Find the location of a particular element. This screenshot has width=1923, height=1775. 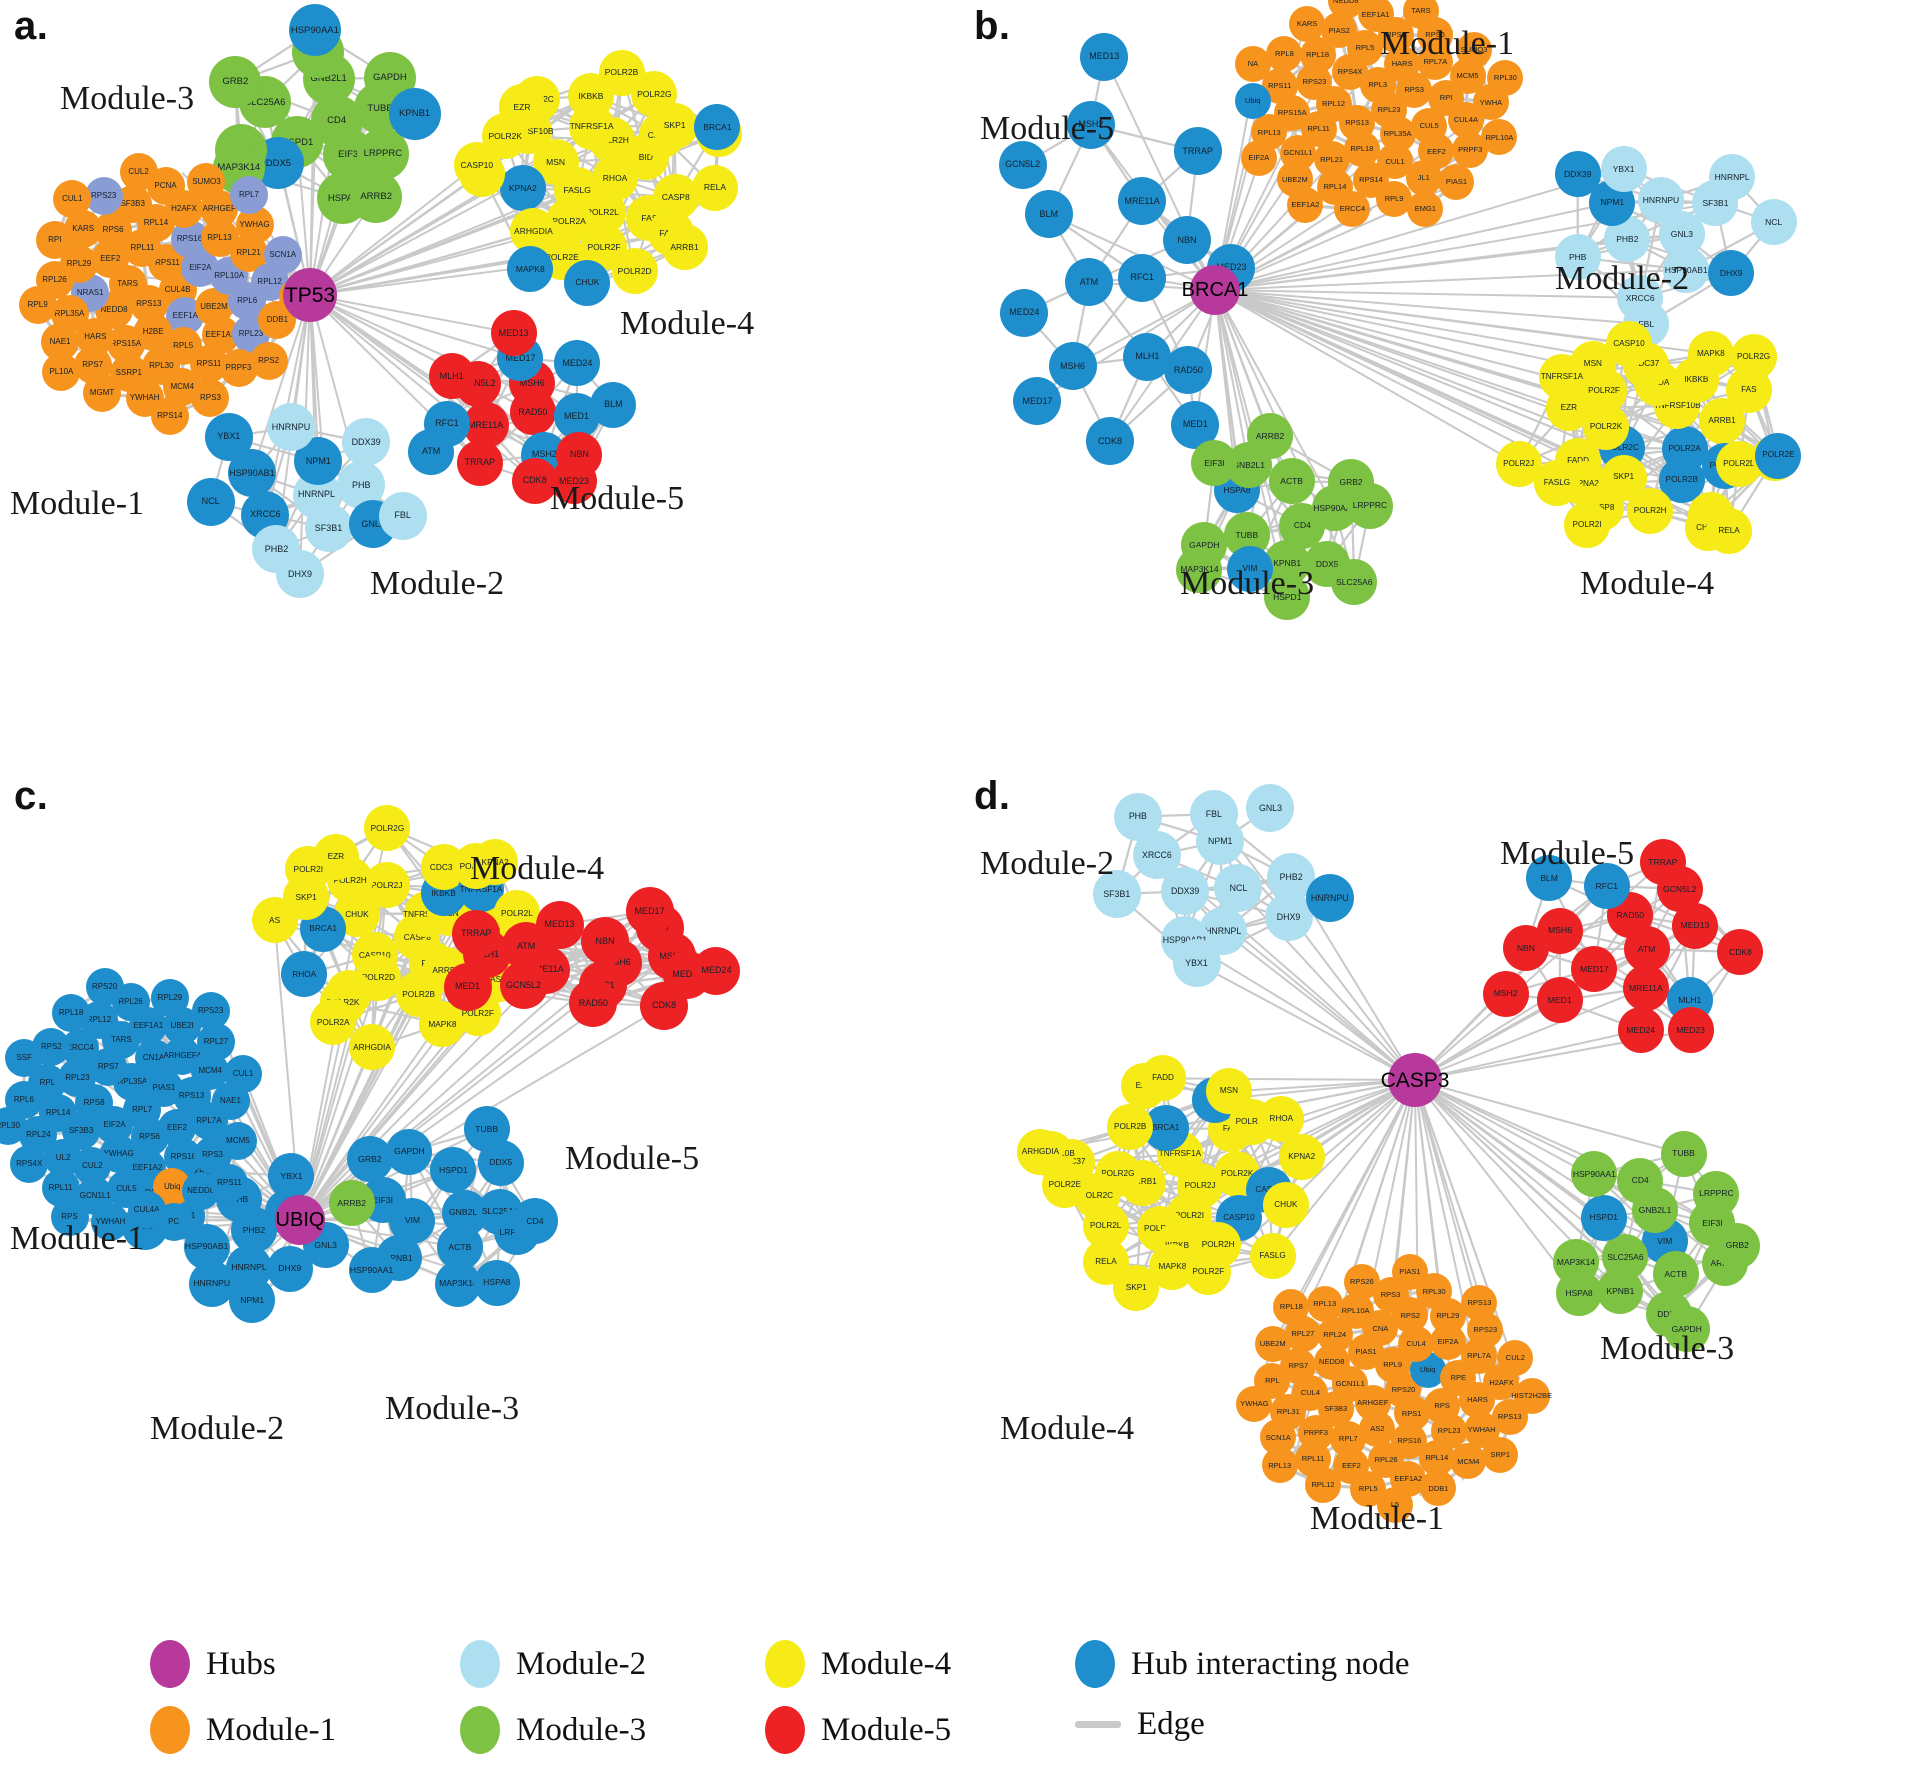

protein-node: AS is located at coordinates (274, 920).